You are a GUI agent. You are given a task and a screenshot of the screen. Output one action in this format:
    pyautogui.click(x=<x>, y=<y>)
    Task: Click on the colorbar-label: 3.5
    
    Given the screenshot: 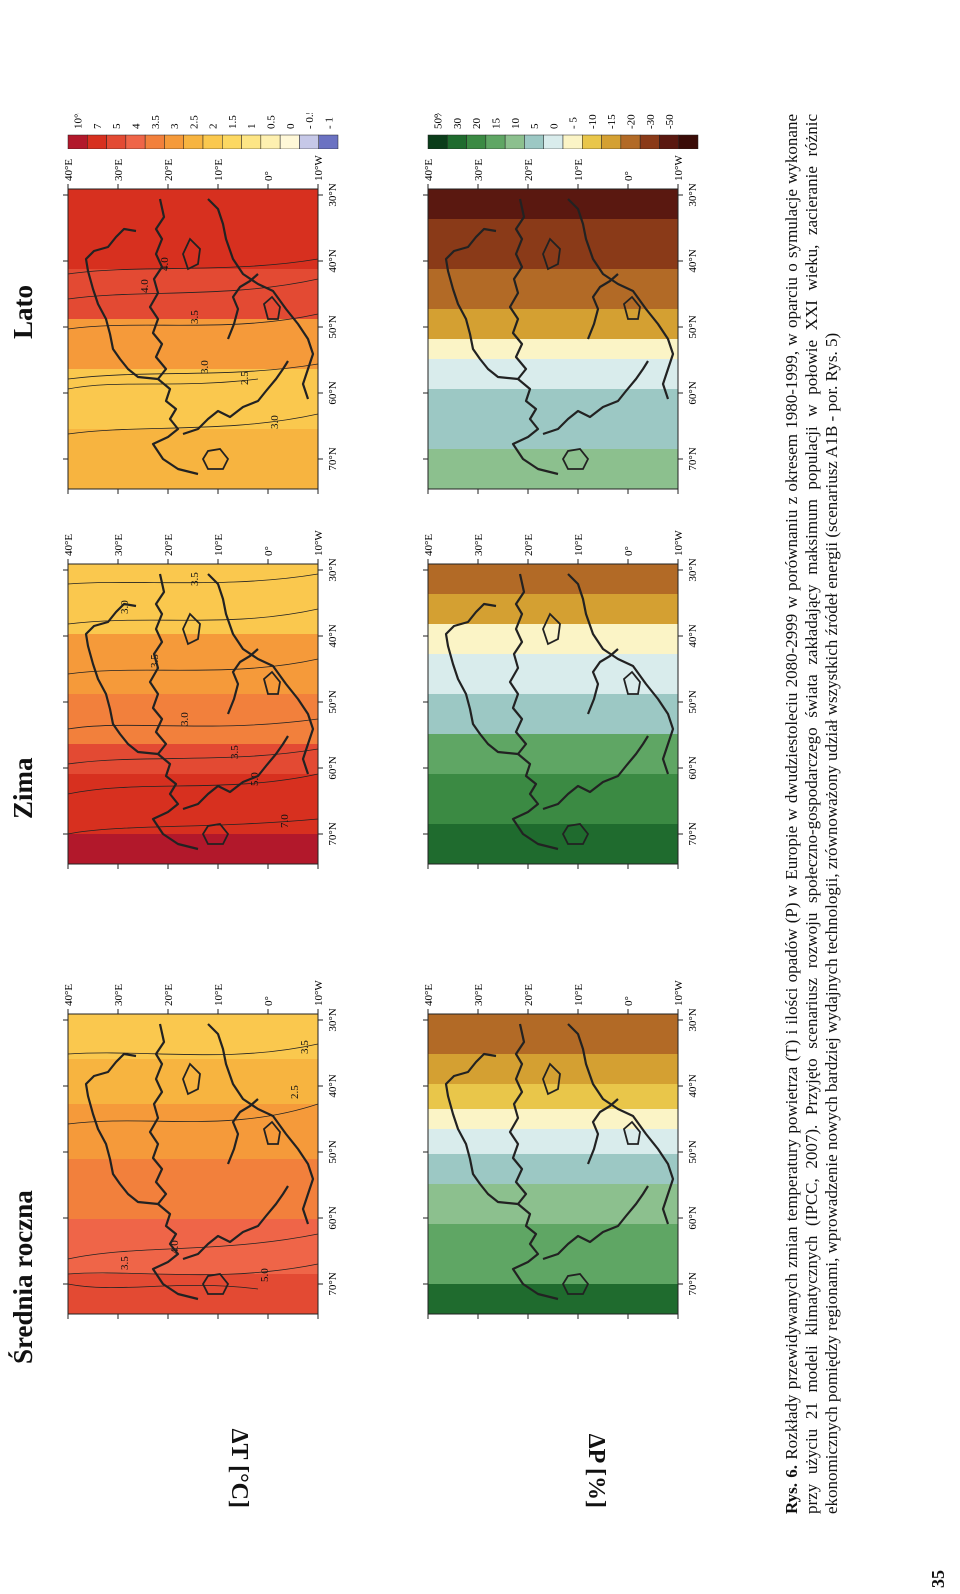 What is the action you would take?
    pyautogui.click(x=156, y=122)
    